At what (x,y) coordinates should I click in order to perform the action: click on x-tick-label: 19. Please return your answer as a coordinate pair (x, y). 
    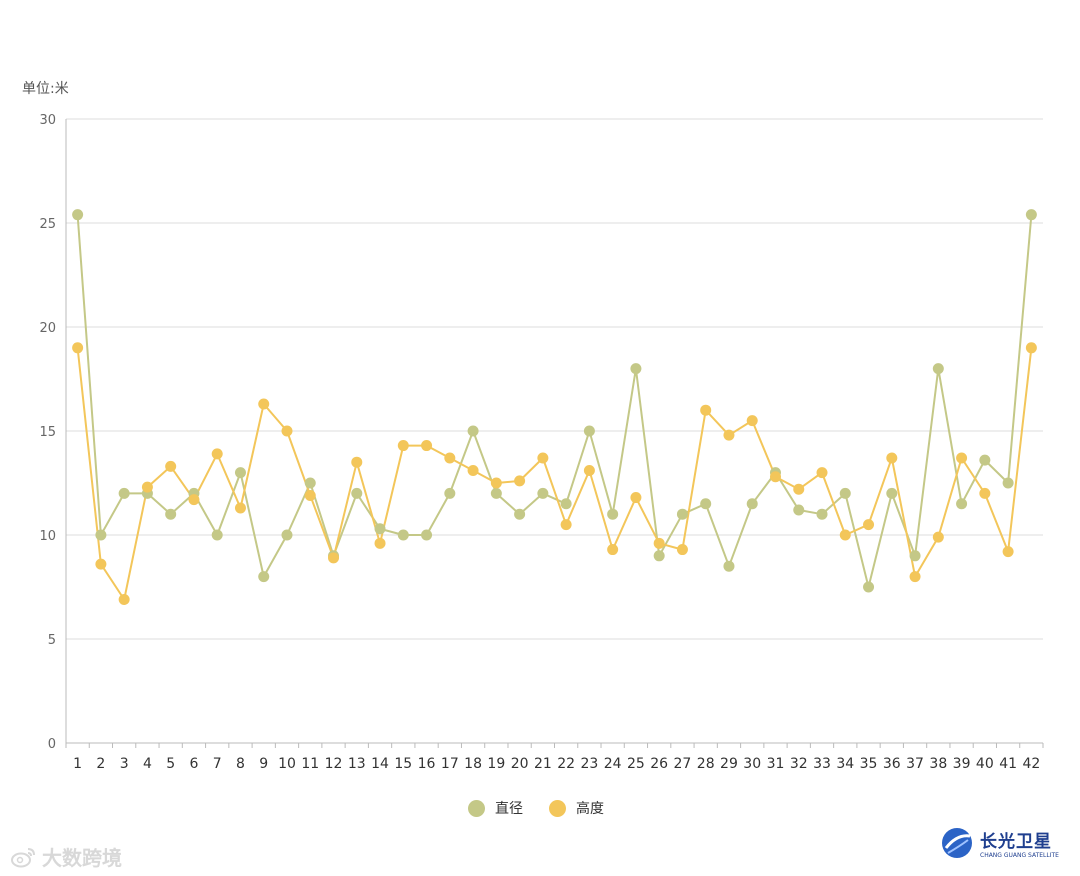
    Looking at the image, I should click on (496, 764).